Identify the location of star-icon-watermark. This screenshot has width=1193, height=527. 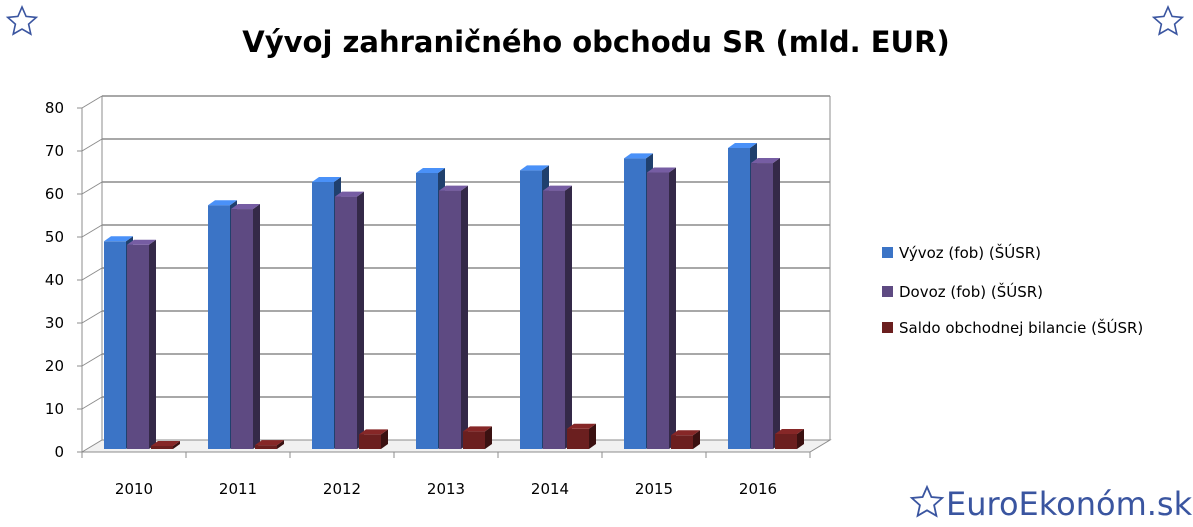
(927, 501).